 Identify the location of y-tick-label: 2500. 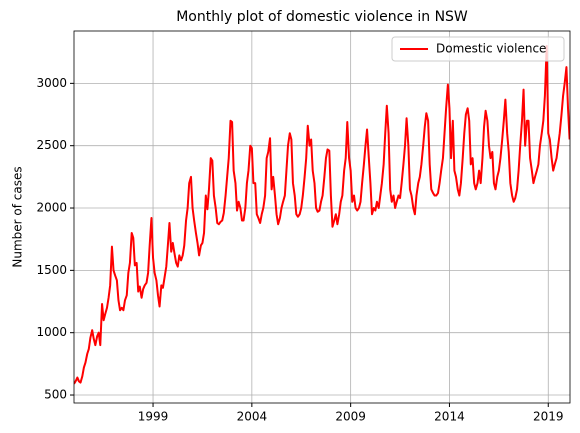
(51, 145).